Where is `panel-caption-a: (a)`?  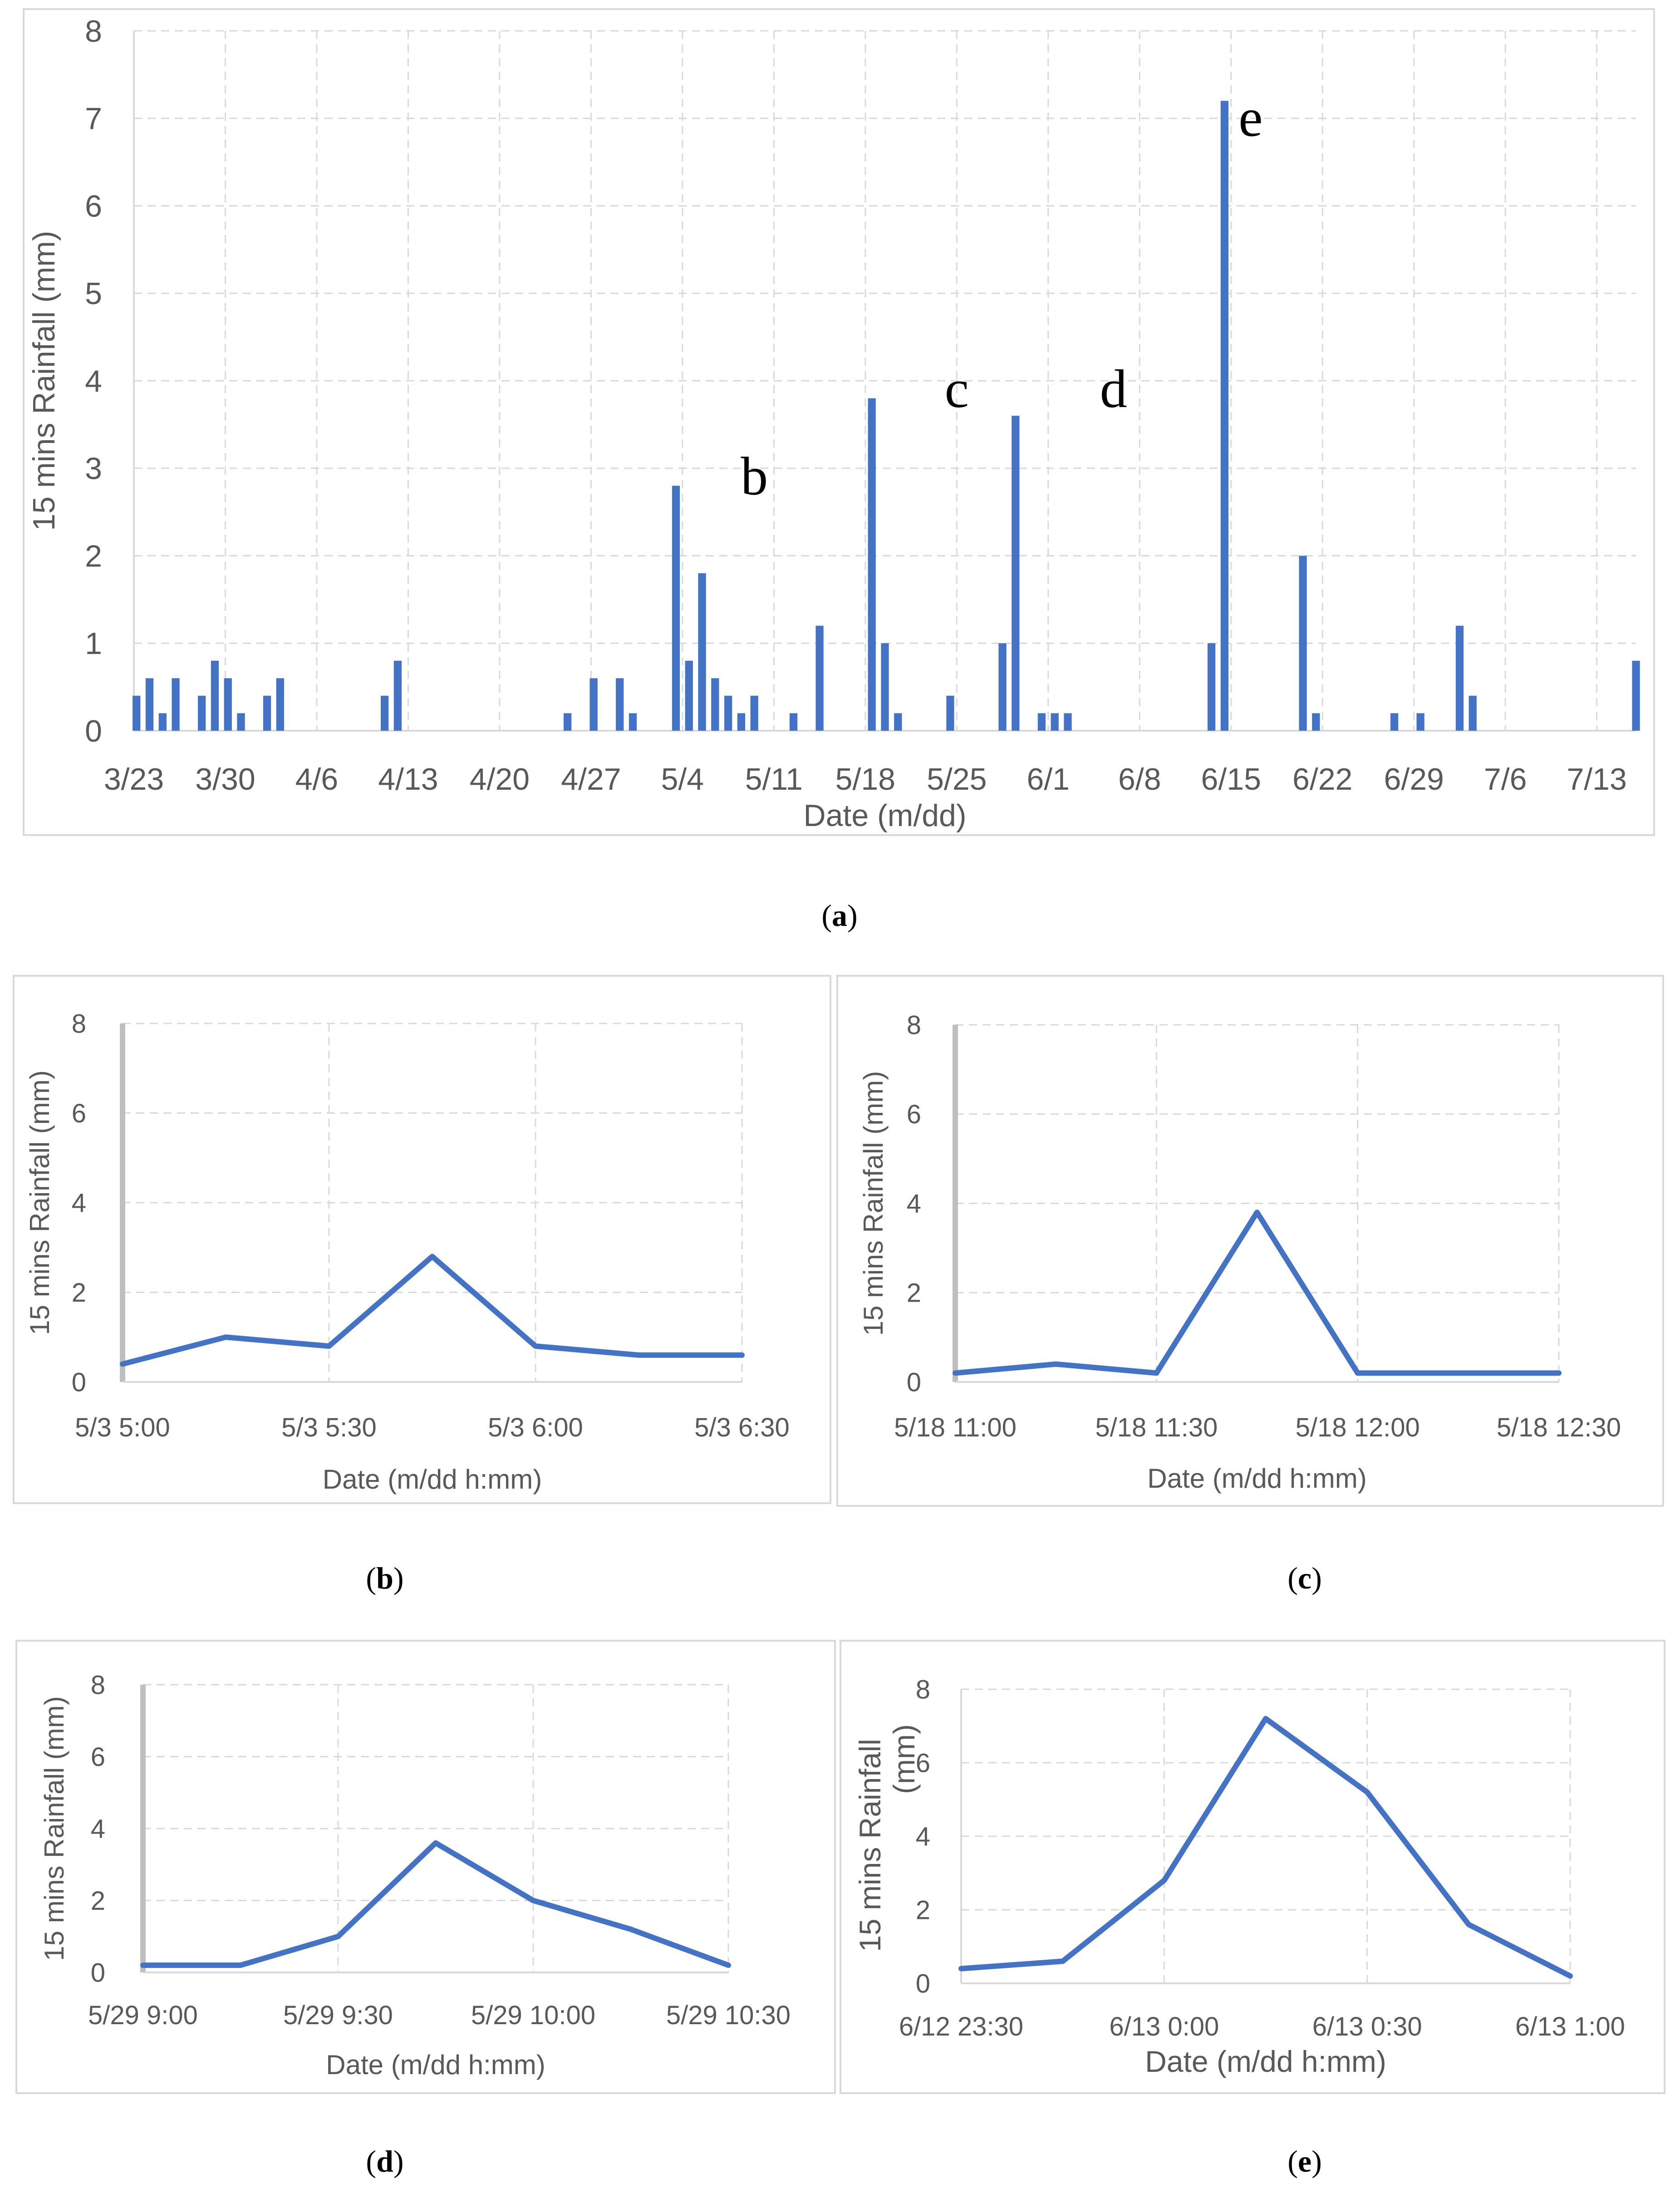 panel-caption-a: (a) is located at coordinates (839, 915).